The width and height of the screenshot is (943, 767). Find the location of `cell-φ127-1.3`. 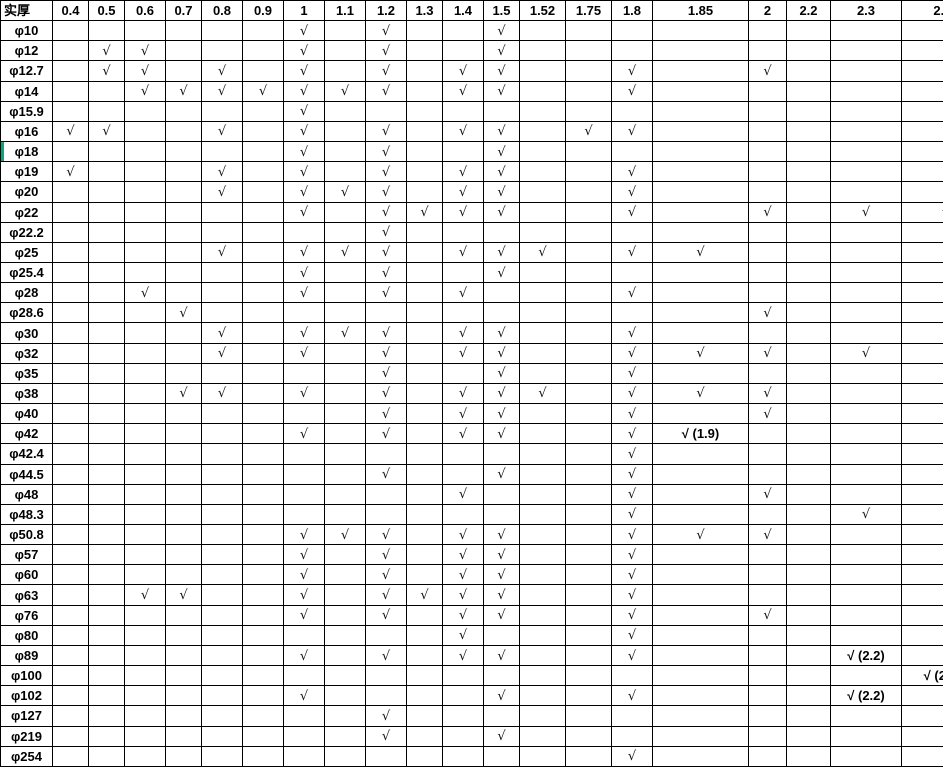

cell-φ127-1.3 is located at coordinates (424, 716).